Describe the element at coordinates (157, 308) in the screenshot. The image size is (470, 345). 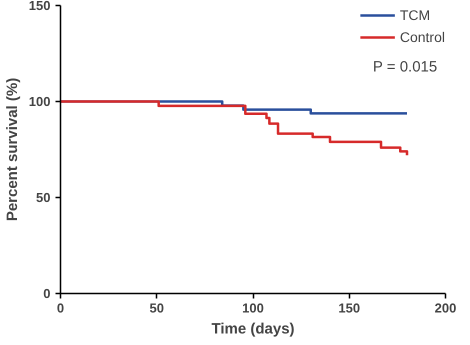
I see `x-tick-label: 50` at that location.